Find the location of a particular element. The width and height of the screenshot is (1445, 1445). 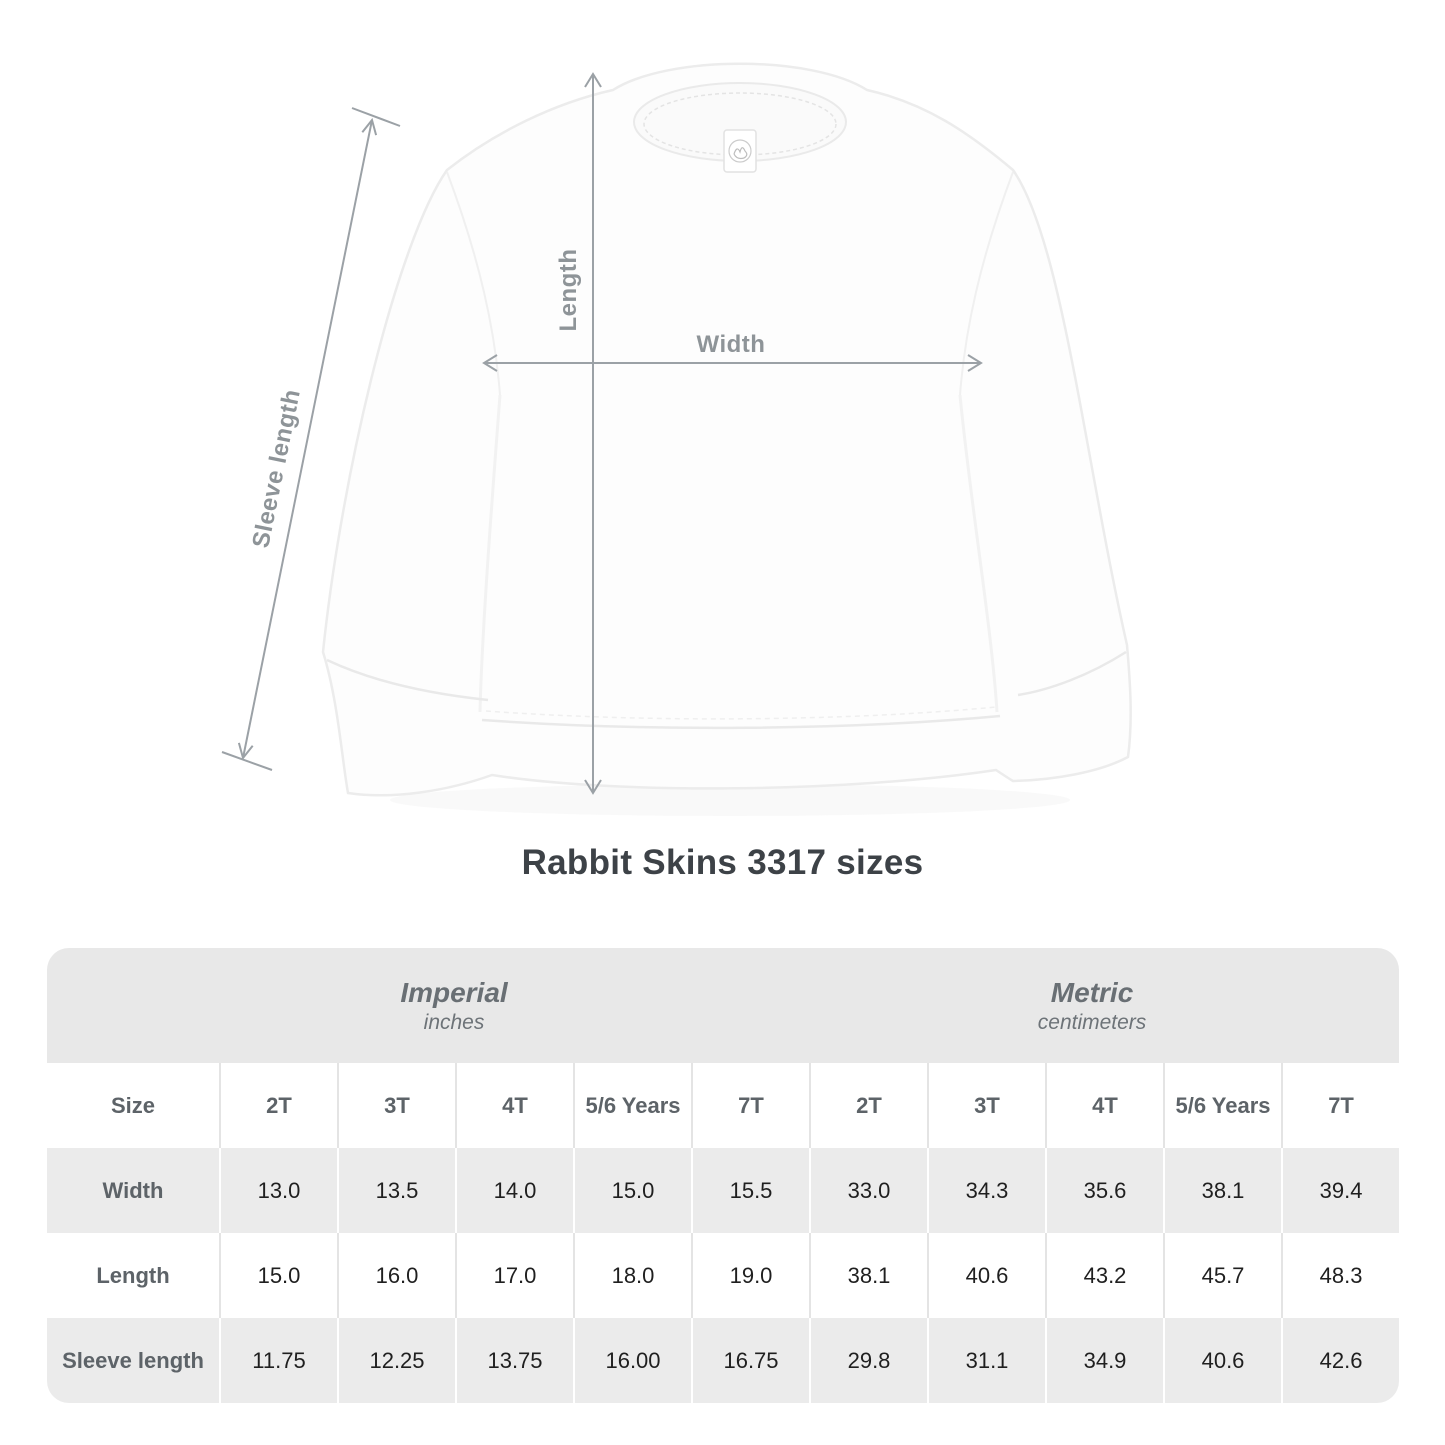

table-cell: 12.25 is located at coordinates (396, 1360).